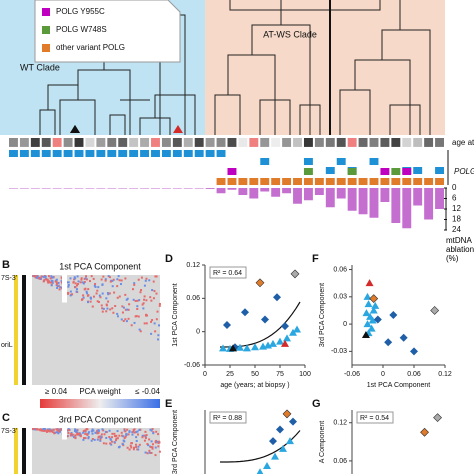  What do you see at coordinates (147, 391) in the screenshot?
I see `colorbar-low: ≤ -0.04` at bounding box center [147, 391].